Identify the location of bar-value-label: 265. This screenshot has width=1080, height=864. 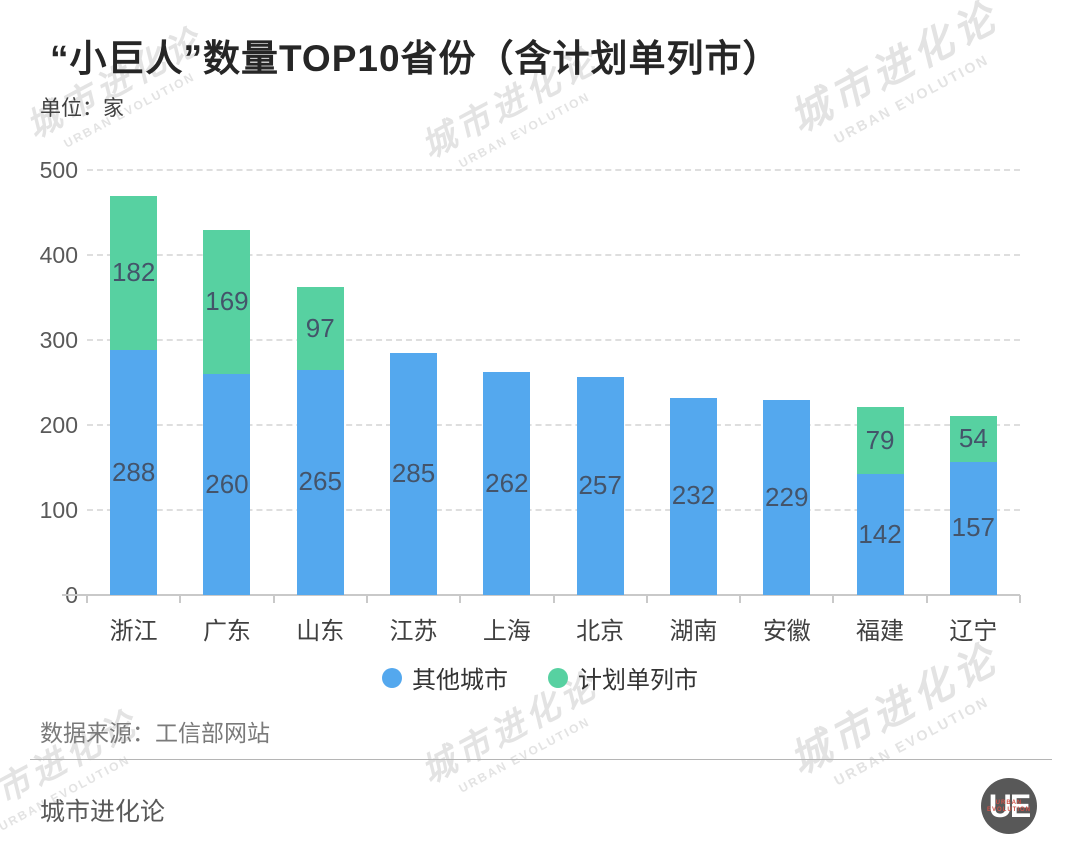
(320, 481).